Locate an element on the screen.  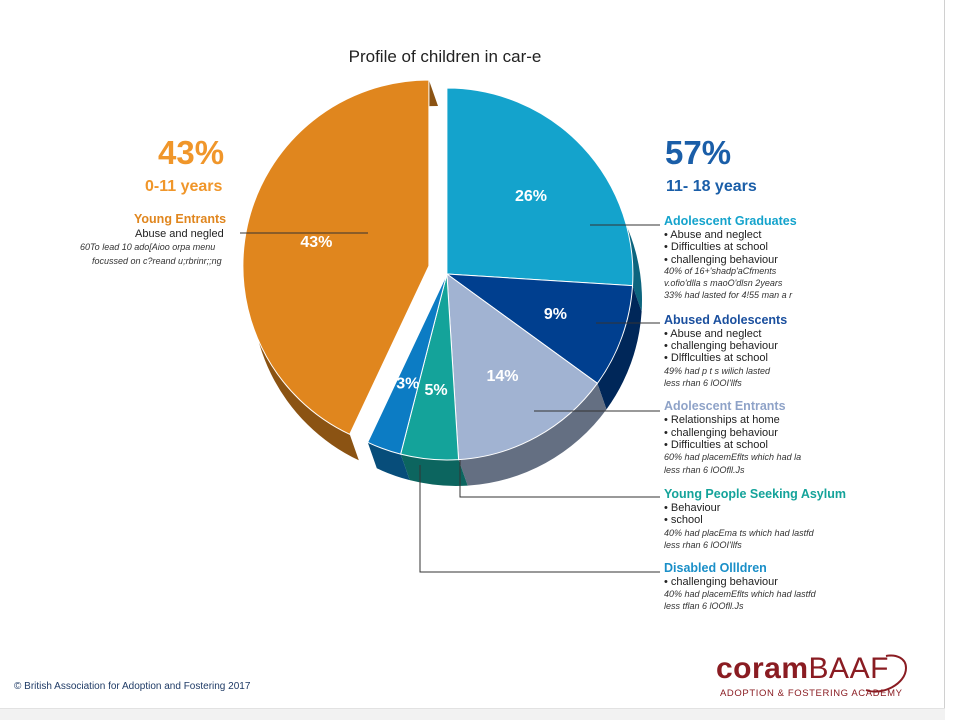
annotation-note: 40% of 16+'shadp'aCfments is located at coordinates (720, 271).